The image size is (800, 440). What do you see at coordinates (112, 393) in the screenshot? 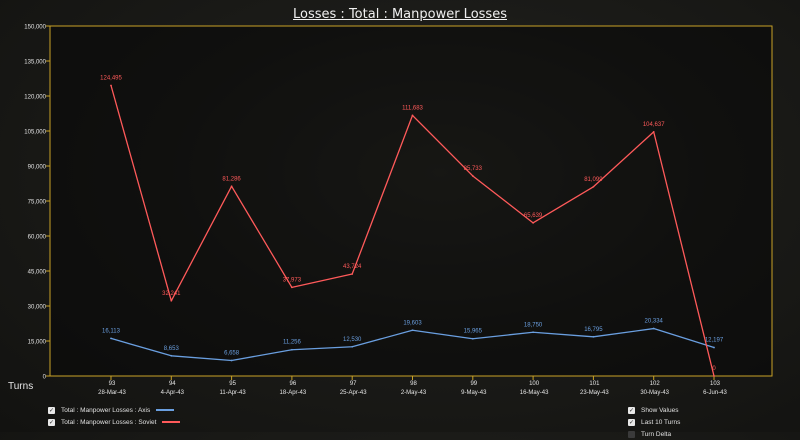
I see `x-tick-label-date: 28-Mar-43` at bounding box center [112, 393].